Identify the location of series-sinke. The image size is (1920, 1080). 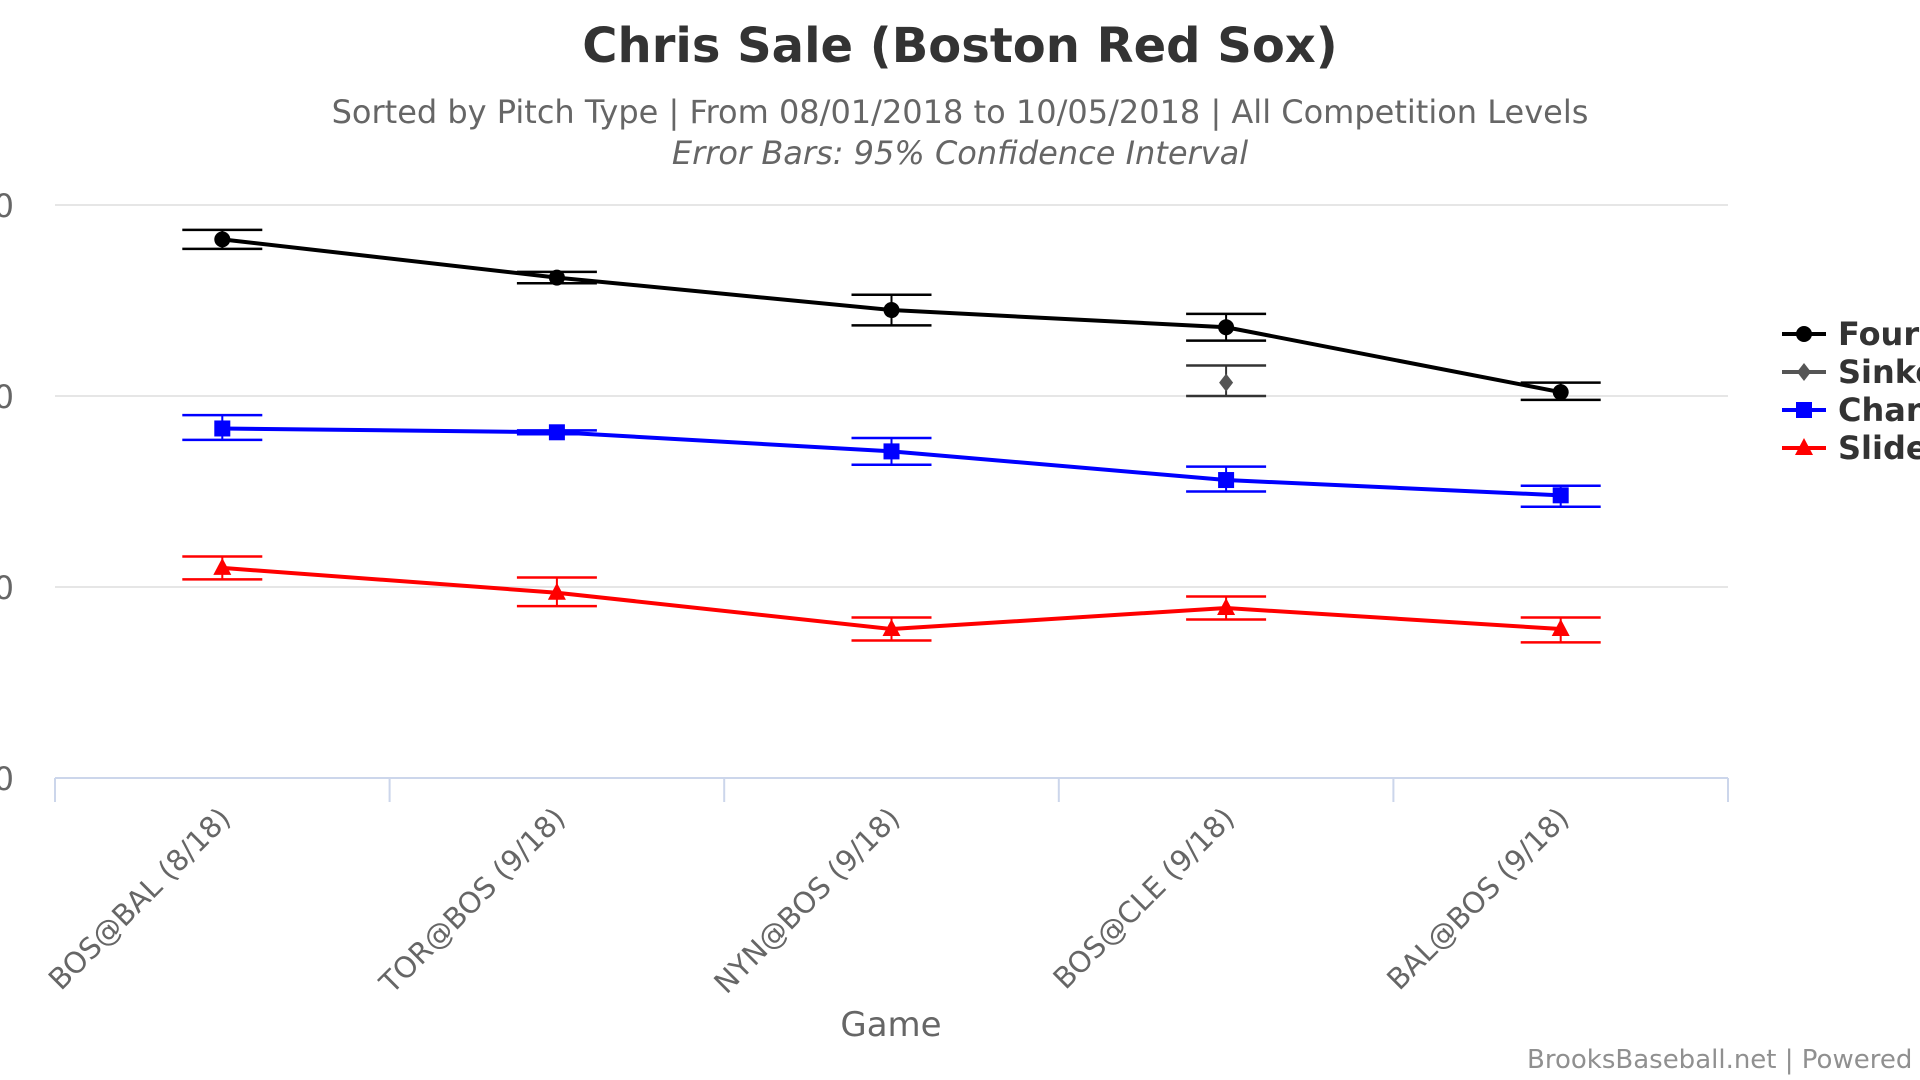
(1226, 381).